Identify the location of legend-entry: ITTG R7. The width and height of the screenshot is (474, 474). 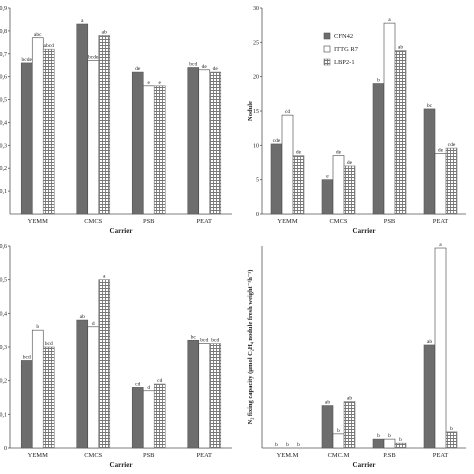
(346, 49).